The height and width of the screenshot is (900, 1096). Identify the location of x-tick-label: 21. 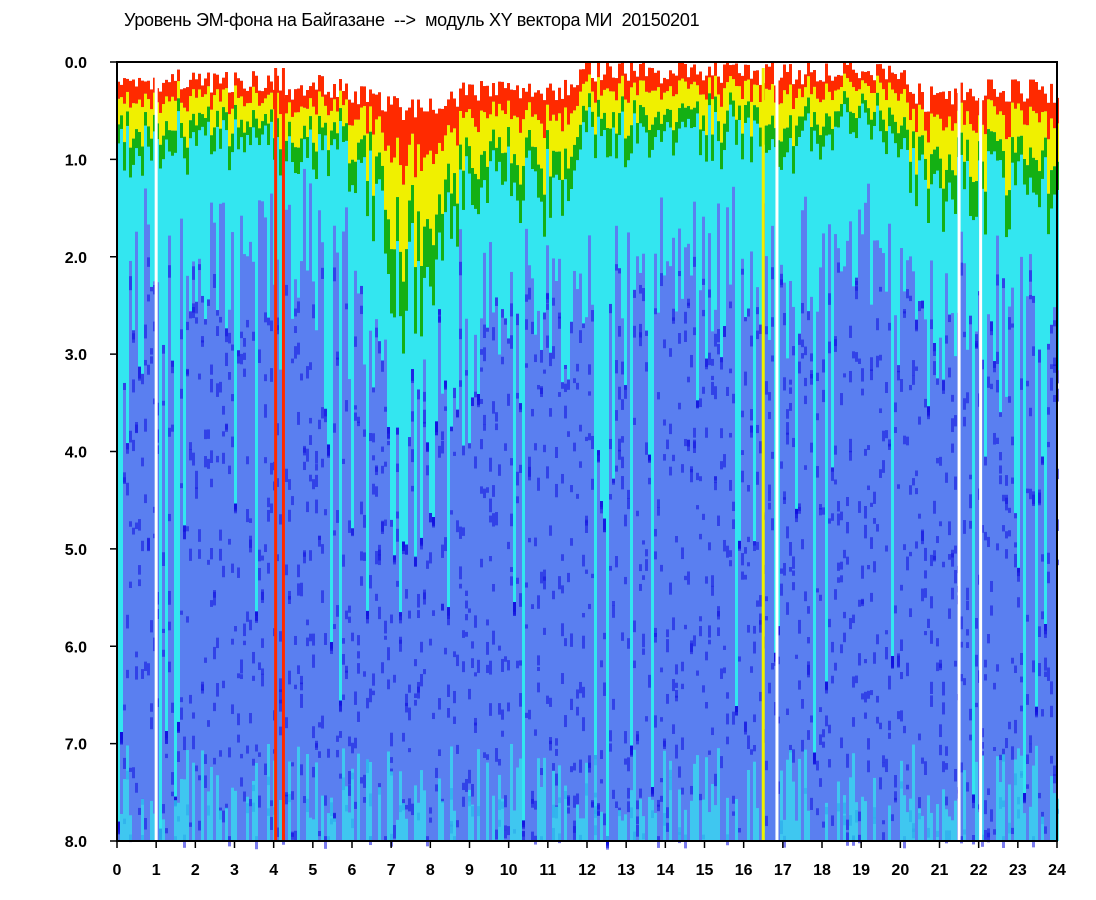
(940, 870).